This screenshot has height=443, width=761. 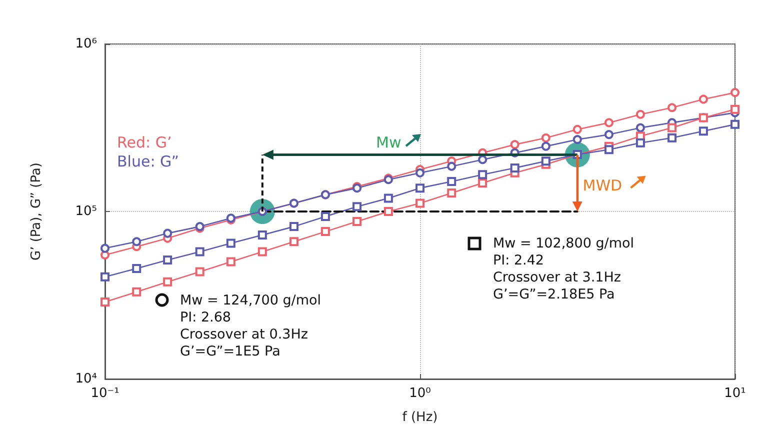 What do you see at coordinates (36, 211) in the screenshot?
I see `y-axis-title: G’ (Pa), G” (Pa)` at bounding box center [36, 211].